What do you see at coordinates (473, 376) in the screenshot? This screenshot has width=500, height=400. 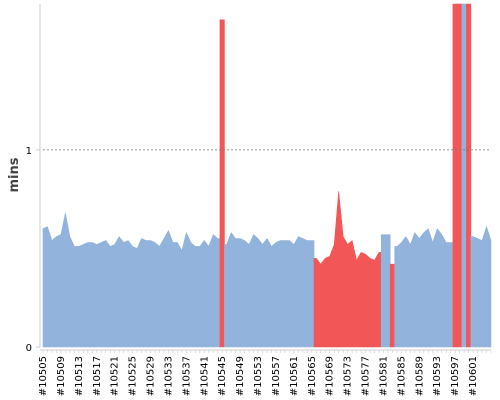 I see `x-tick-label: #10601` at bounding box center [473, 376].